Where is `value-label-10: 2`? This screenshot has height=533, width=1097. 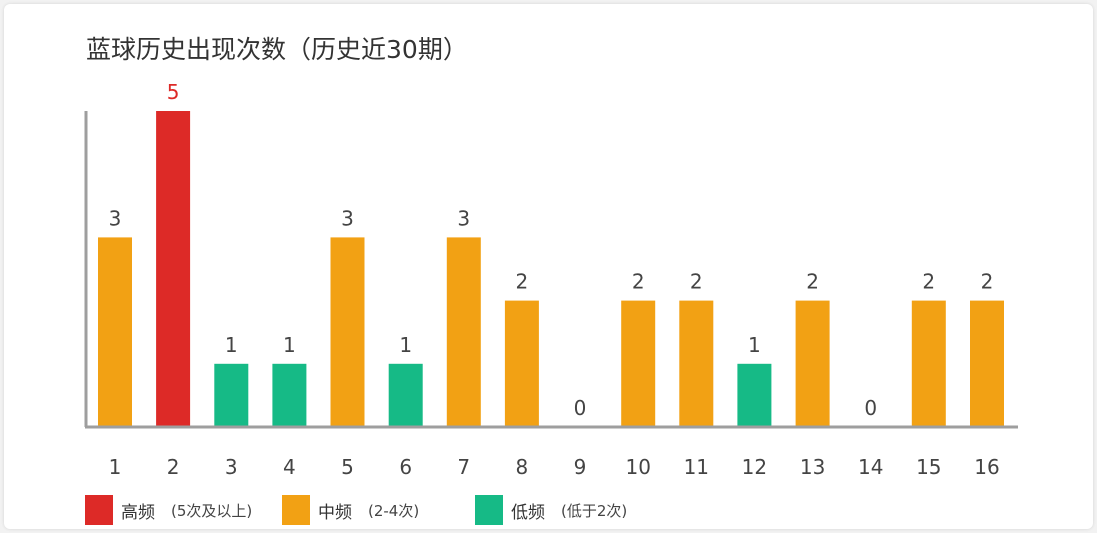
value-label-10: 2 is located at coordinates (638, 282).